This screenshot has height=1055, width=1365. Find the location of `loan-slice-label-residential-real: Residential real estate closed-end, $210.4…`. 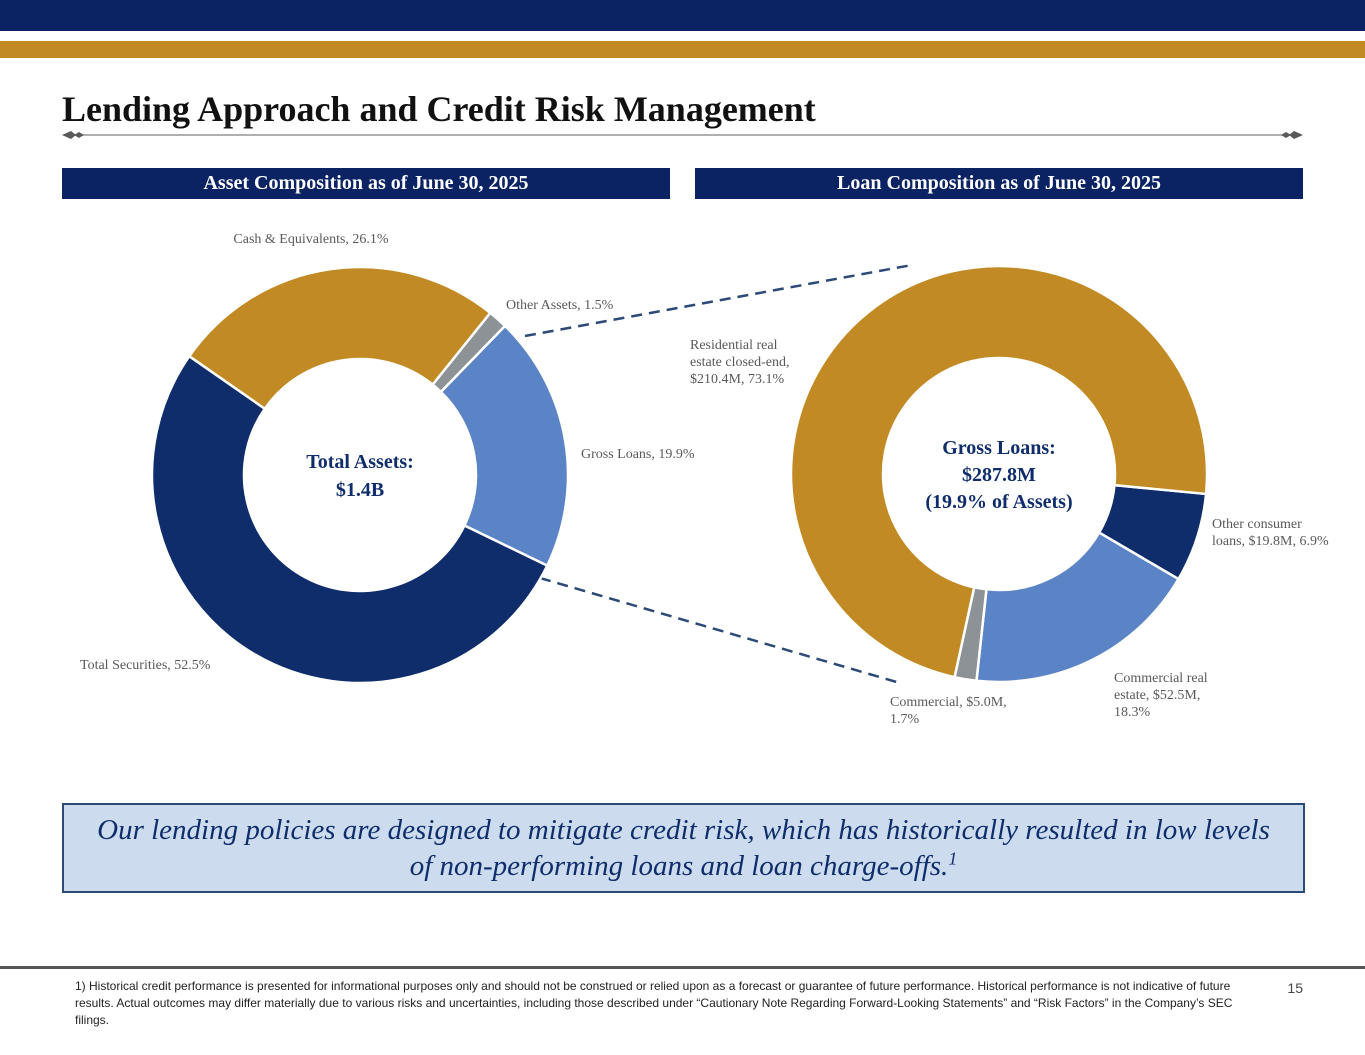

loan-slice-label-residential-real: Residential real estate closed-end, $210.4… is located at coordinates (740, 362).